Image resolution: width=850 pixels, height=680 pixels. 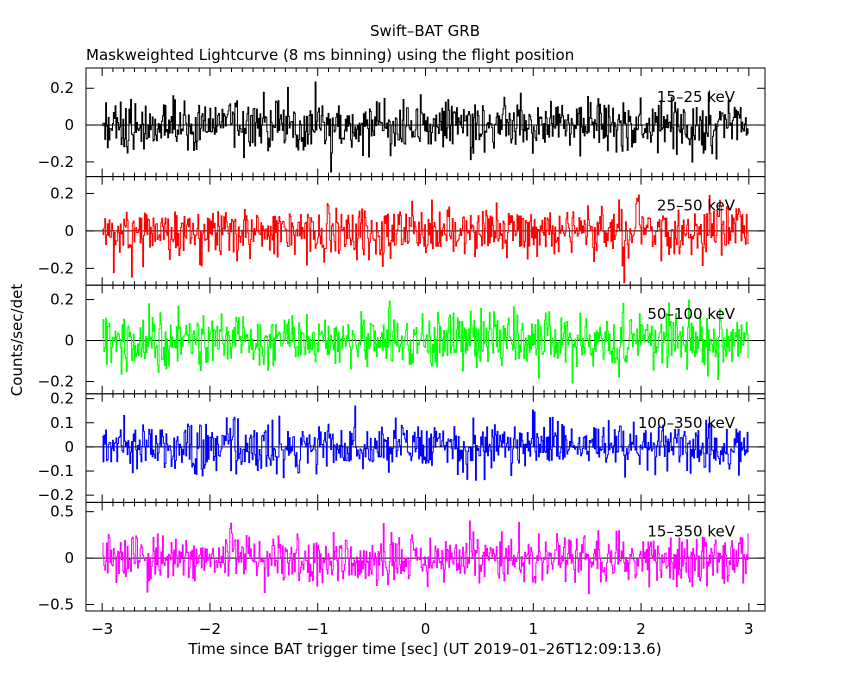 What do you see at coordinates (210, 629) in the screenshot?
I see `x-tick-label: −2` at bounding box center [210, 629].